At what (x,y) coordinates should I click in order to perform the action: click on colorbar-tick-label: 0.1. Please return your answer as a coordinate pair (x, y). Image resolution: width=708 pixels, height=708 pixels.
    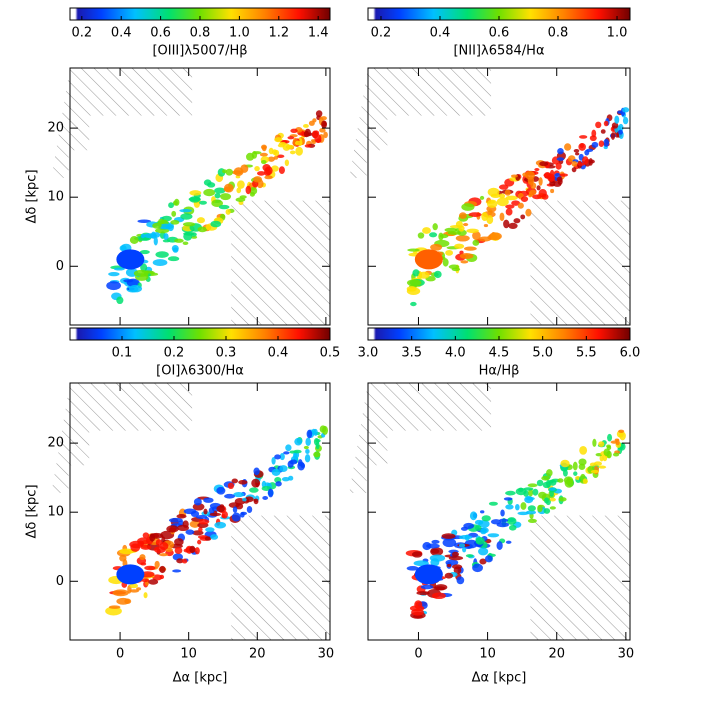
    Looking at the image, I should click on (122, 353).